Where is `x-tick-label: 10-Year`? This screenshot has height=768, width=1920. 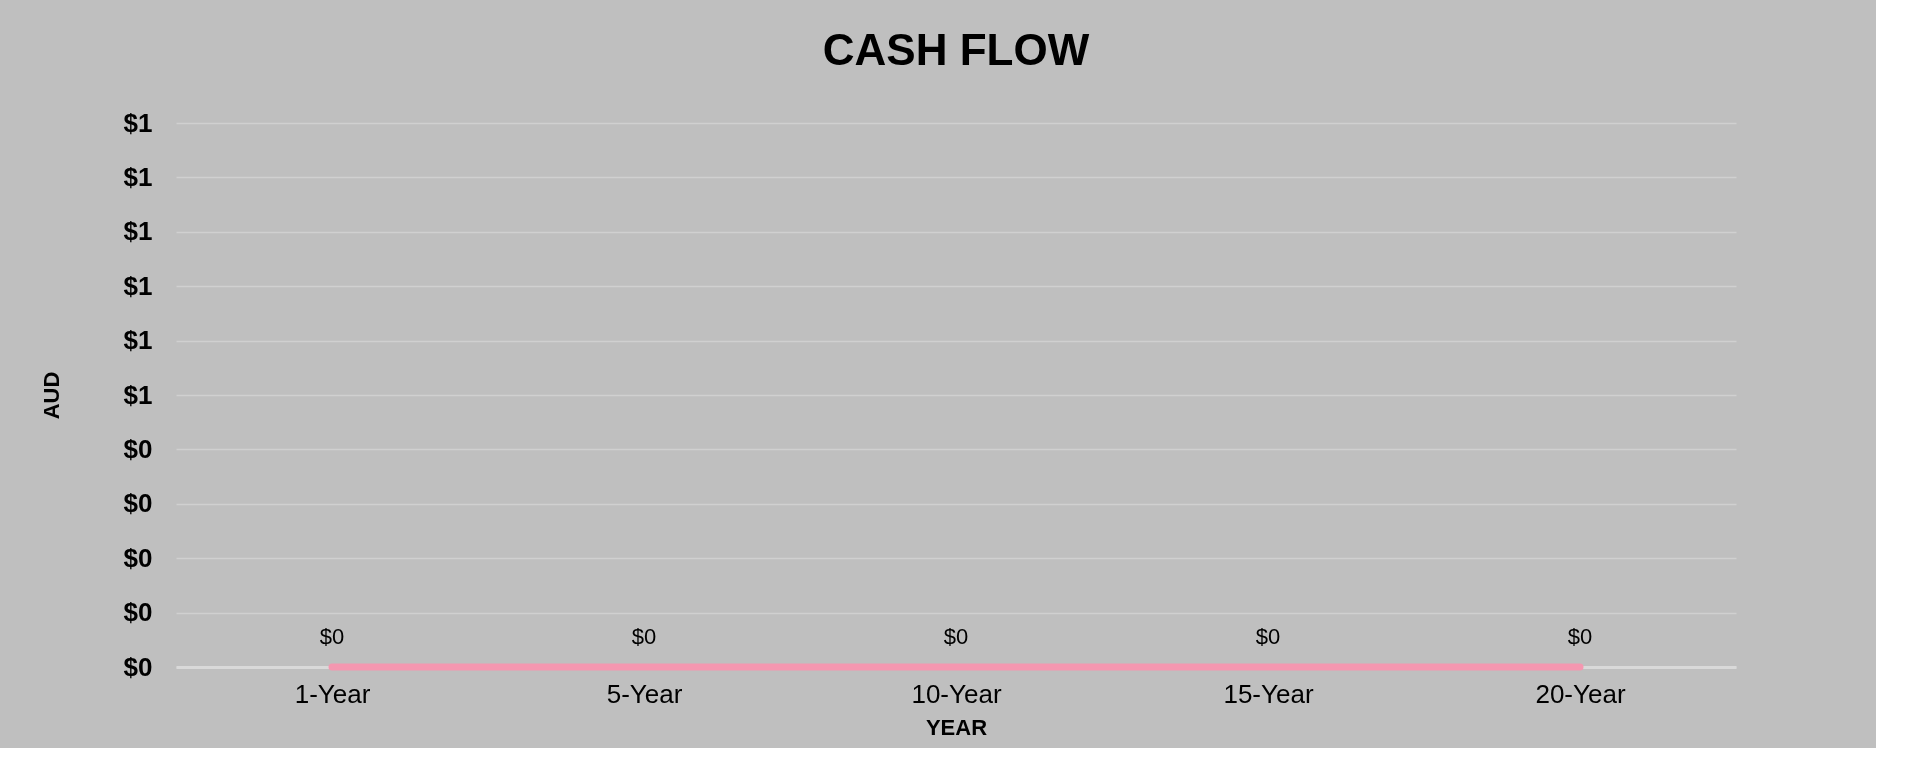 x-tick-label: 10-Year is located at coordinates (956, 693).